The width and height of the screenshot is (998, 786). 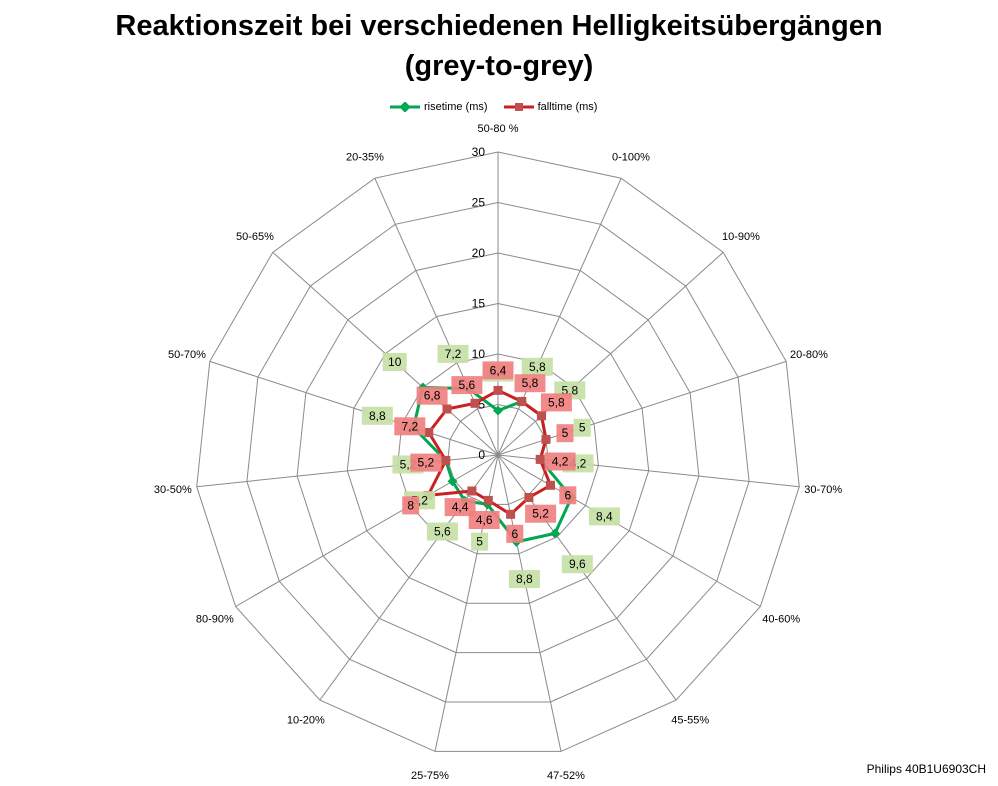 What do you see at coordinates (306, 721) in the screenshot?
I see `category-label: 10-20%` at bounding box center [306, 721].